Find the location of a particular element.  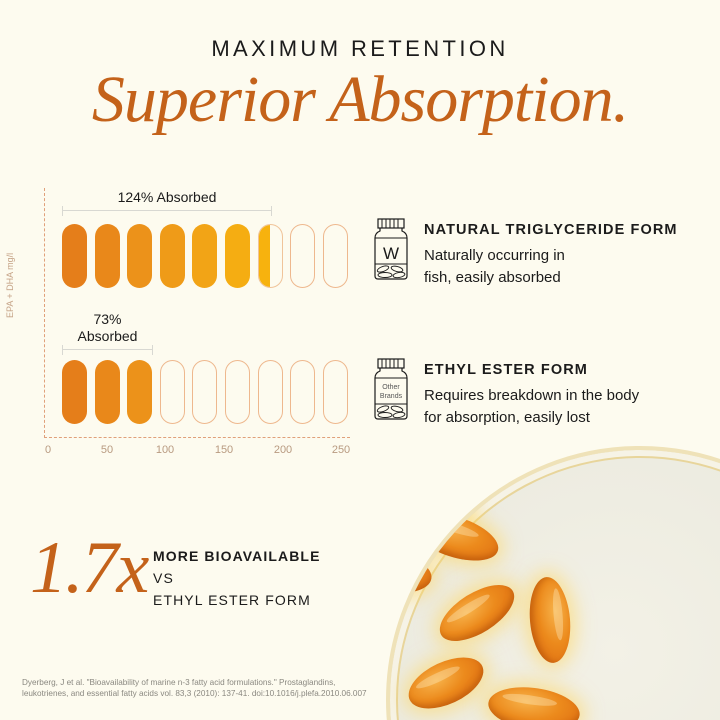

y-axis-label: EPA + DHA mg/l is located at coordinates (10, 285).